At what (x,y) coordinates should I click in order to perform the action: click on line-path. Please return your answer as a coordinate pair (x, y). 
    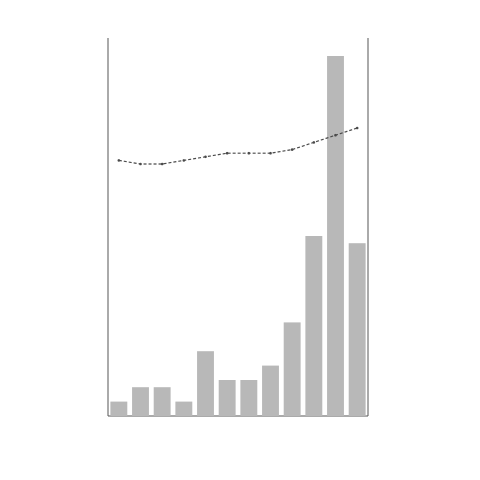
    Looking at the image, I should click on (238, 146).